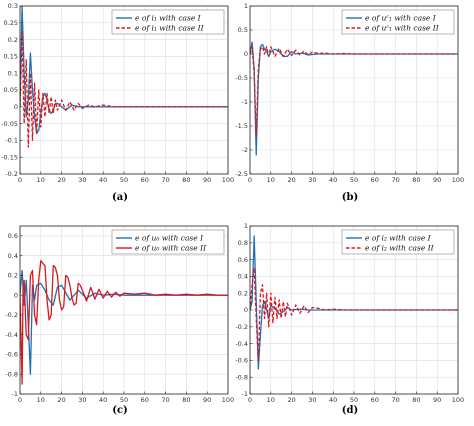 The height and width of the screenshot is (426, 474). I want to click on legend: e of u₀ with case Ie of u₀ with case II, so click(168, 242).